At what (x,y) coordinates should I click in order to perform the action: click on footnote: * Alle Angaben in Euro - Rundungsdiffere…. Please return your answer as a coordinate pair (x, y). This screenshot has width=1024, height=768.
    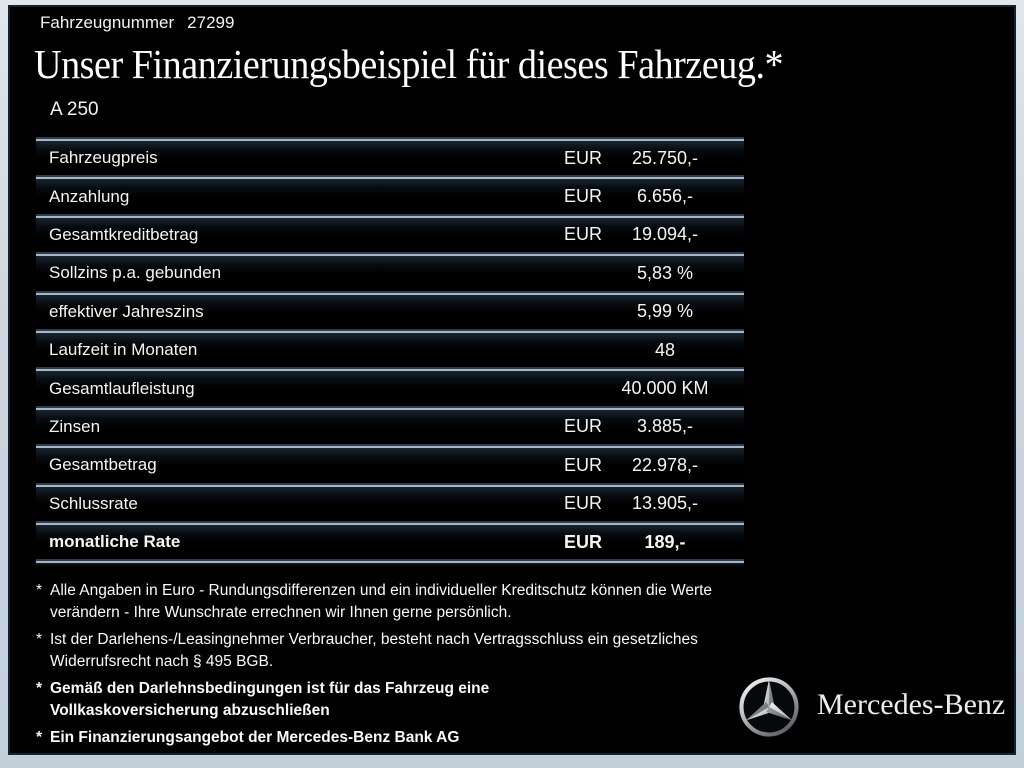
    Looking at the image, I should click on (386, 602).